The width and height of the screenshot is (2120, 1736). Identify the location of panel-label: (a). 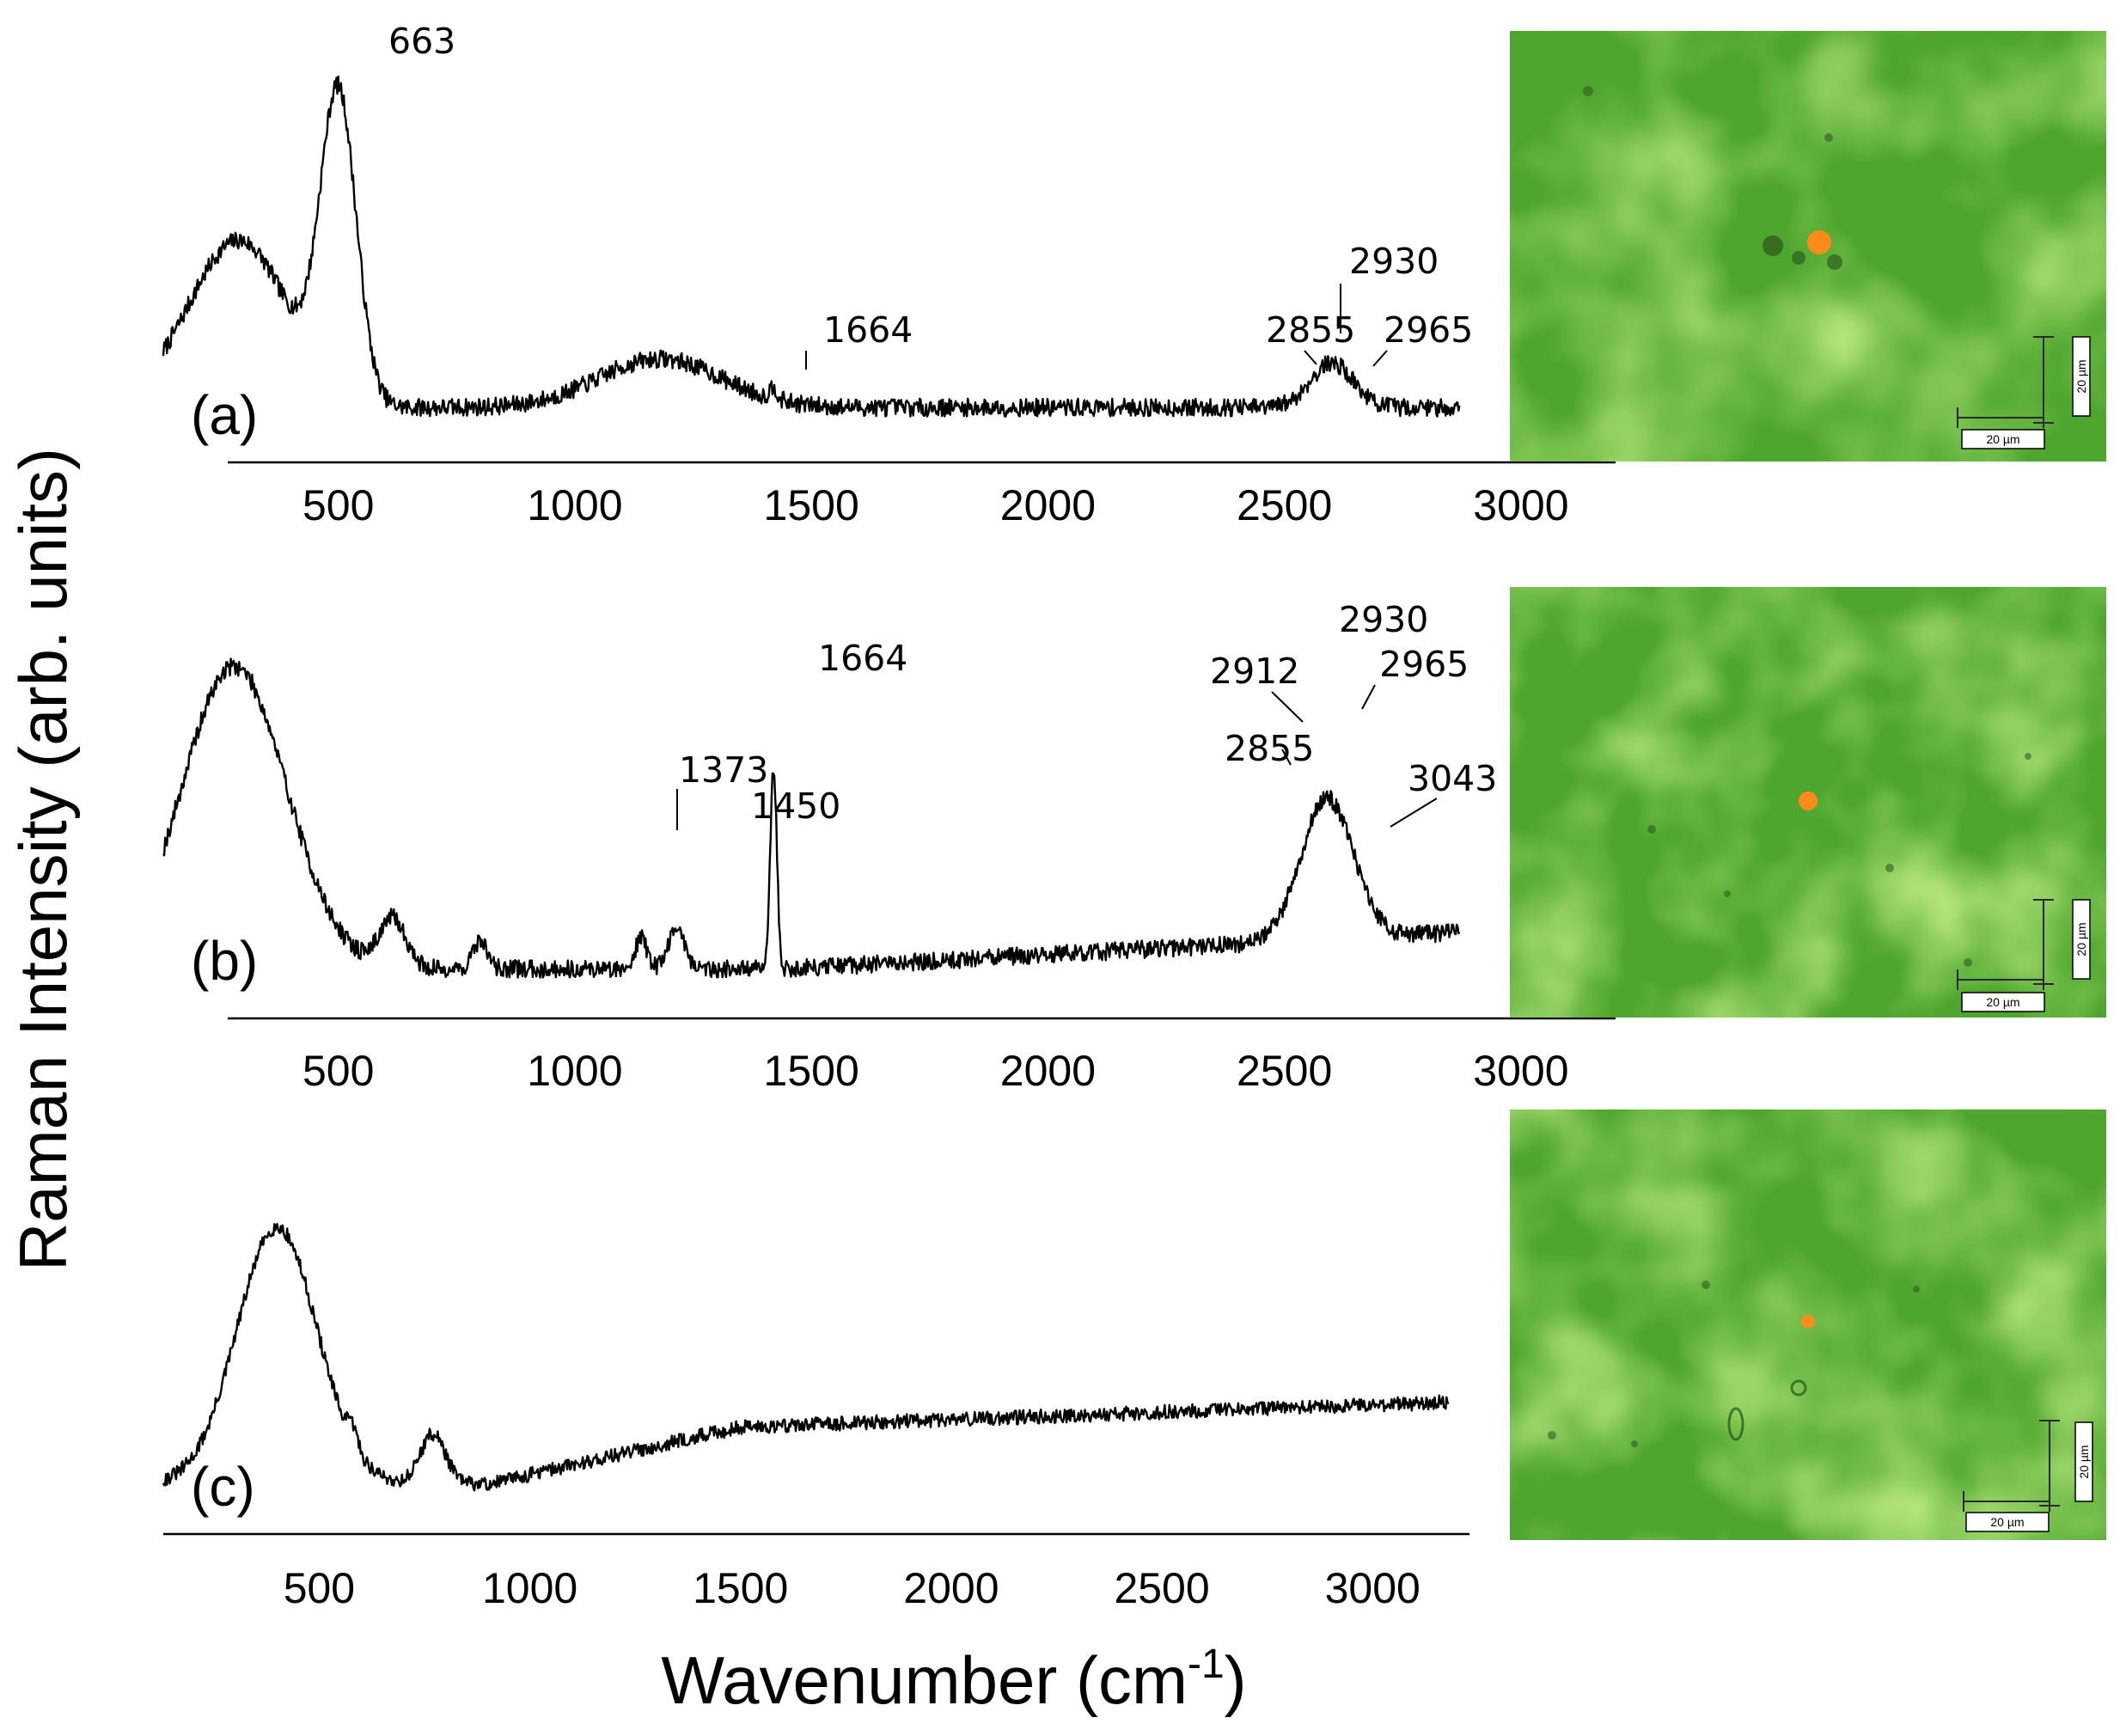
(224, 415).